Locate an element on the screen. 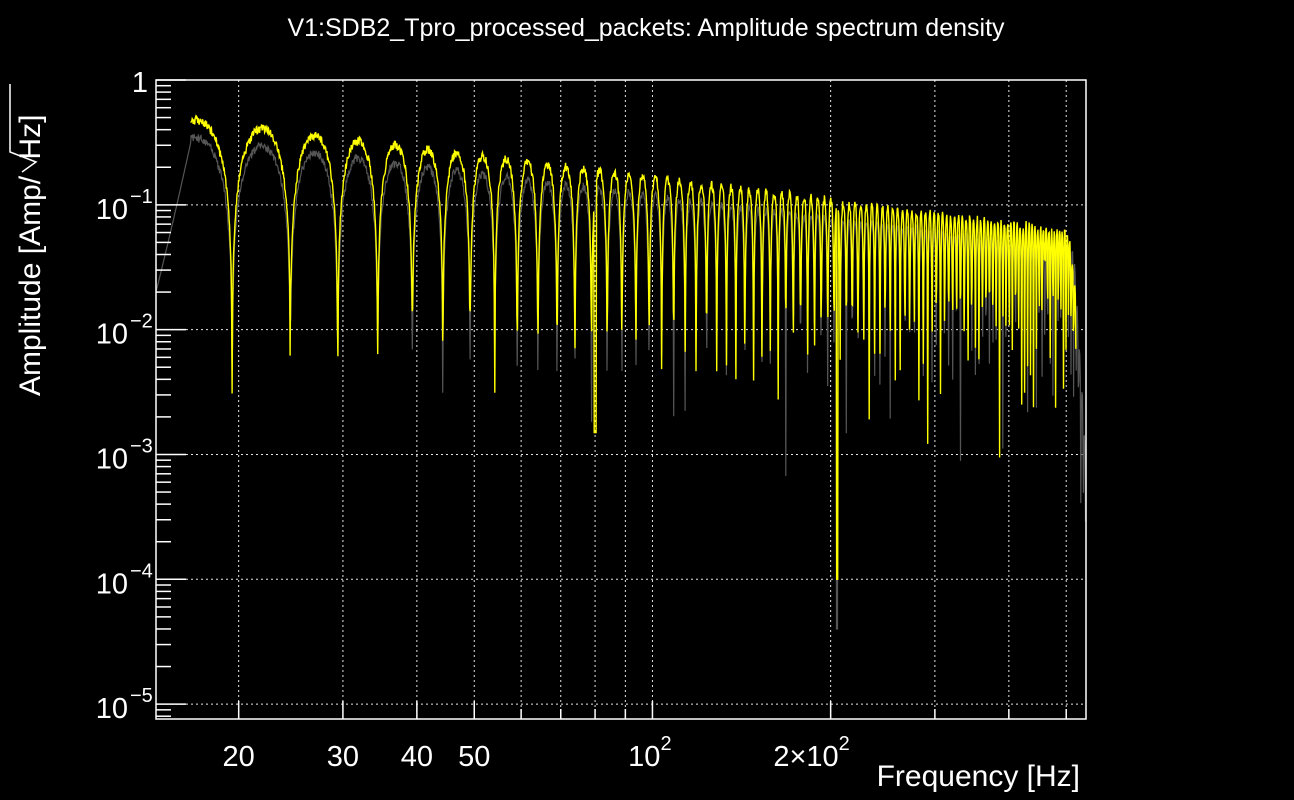  x-axis-title: Frequency [Hz] is located at coordinates (978, 776).